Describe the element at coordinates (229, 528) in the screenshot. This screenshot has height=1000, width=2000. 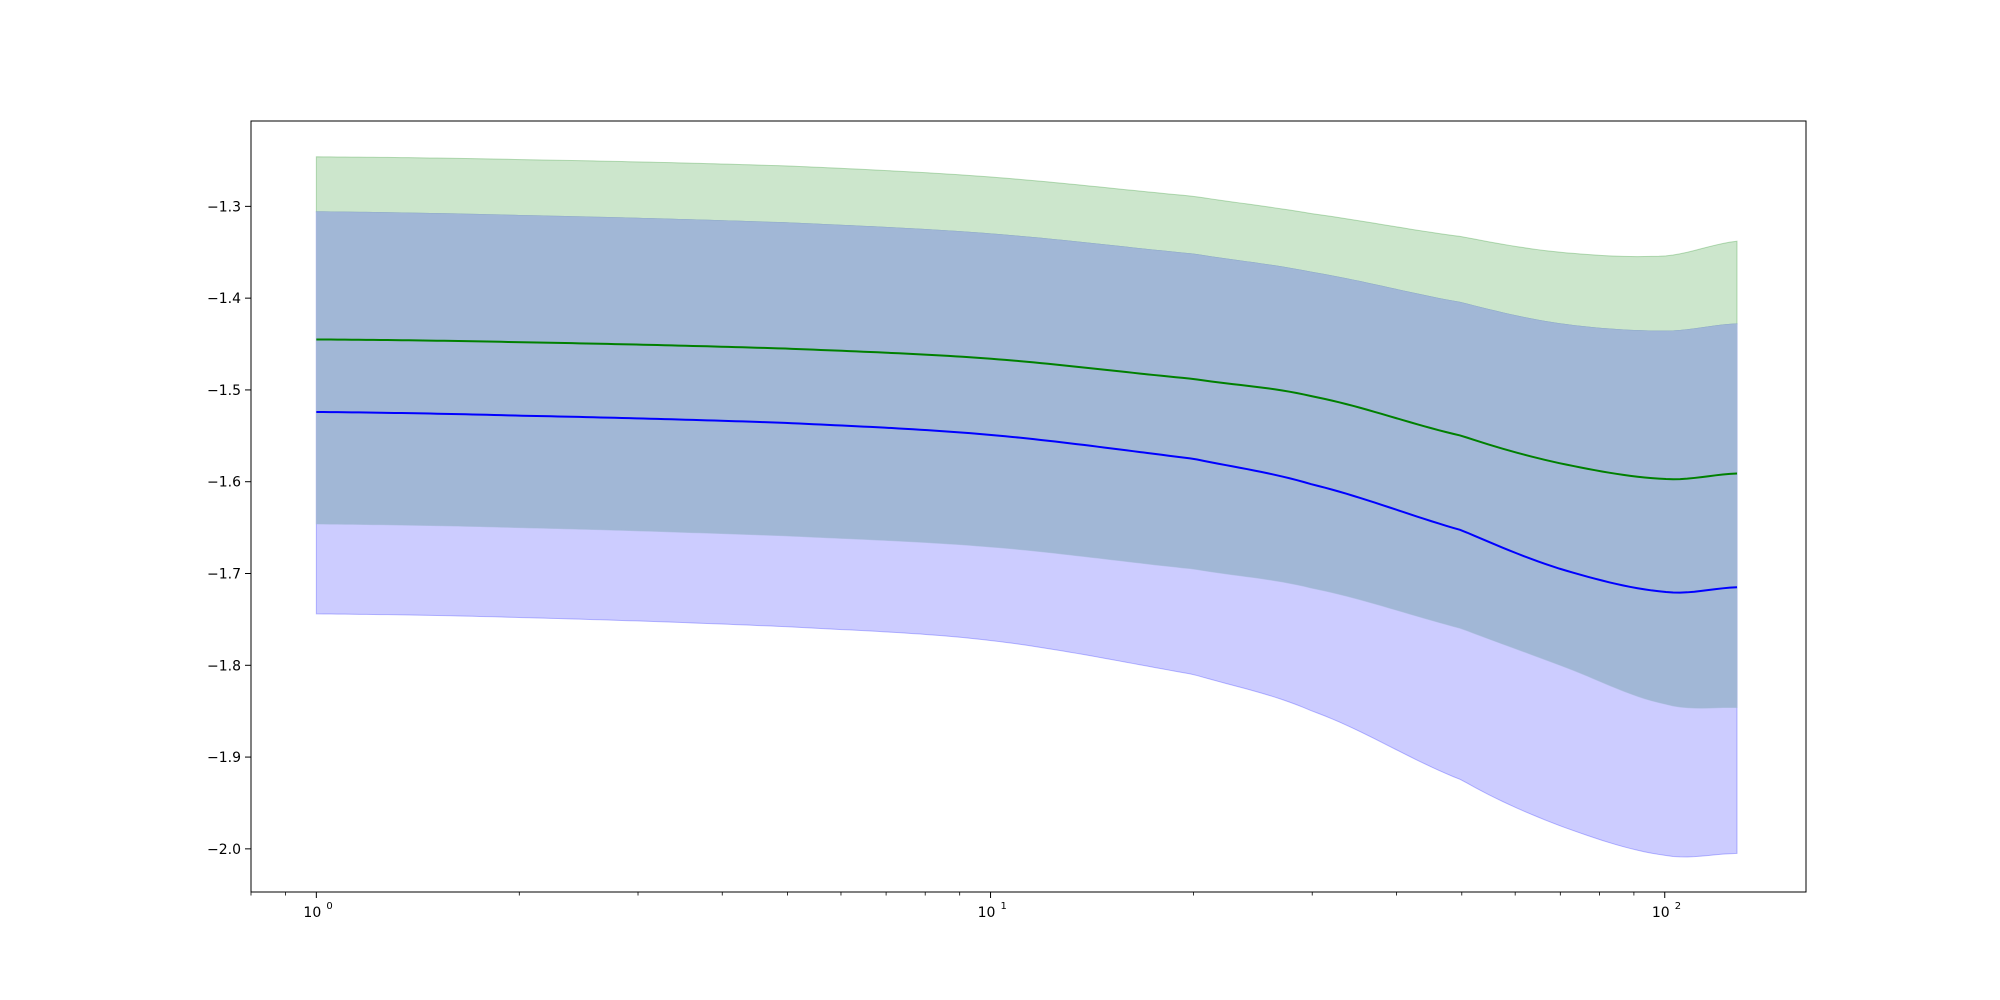
I see `y-axis: −1.3 −1.4 −1.5 −1.6 −1.7 −1.8 −1.9 −2.0` at that location.